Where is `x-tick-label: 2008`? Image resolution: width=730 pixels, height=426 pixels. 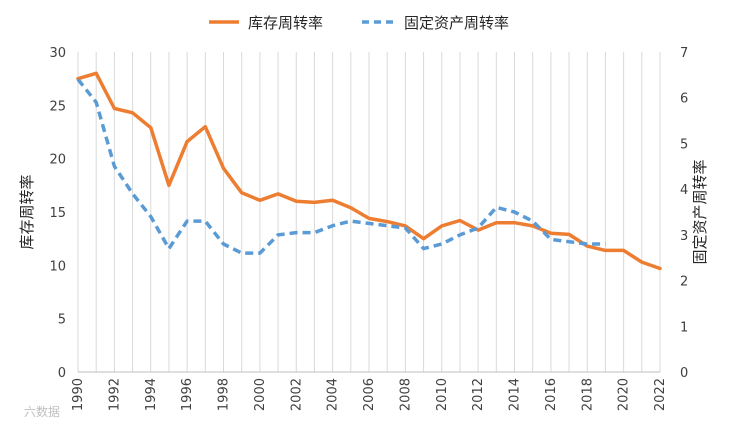 x-tick-label: 2008 is located at coordinates (405, 394).